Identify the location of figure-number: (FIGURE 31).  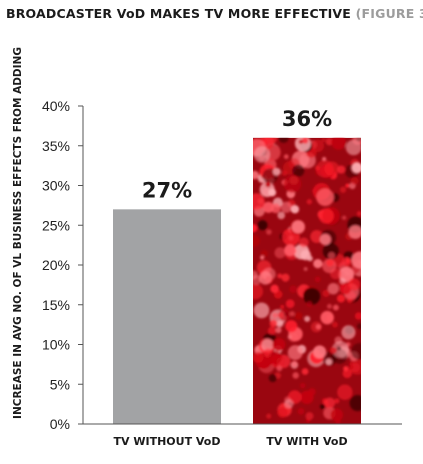
(389, 13).